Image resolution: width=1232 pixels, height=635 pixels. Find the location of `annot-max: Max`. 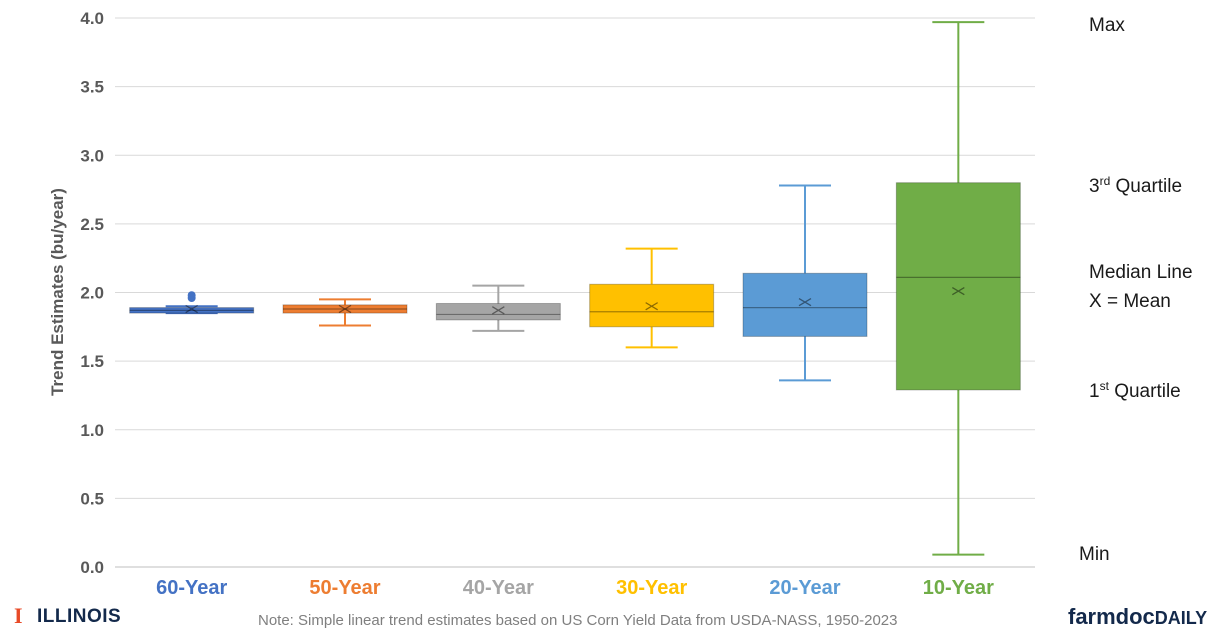

annot-max: Max is located at coordinates (1107, 25).